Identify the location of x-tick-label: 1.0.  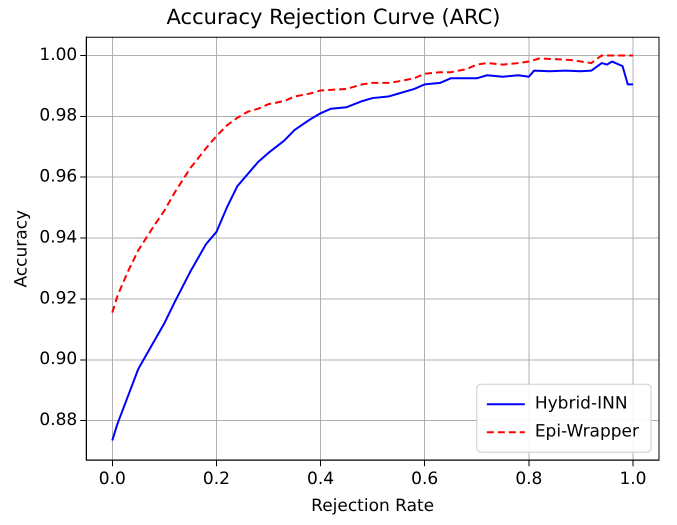
(632, 478).